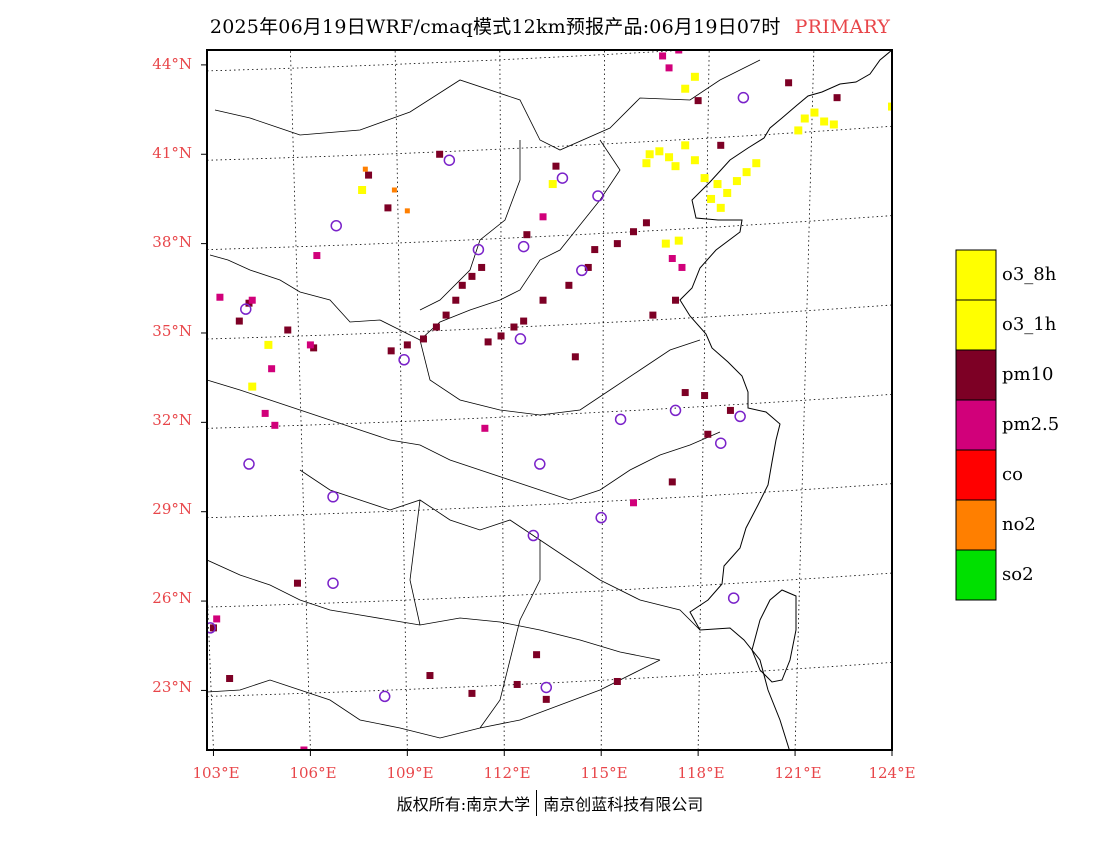 This screenshot has height=850, width=1100. I want to click on legend-label-pm10: pm10, so click(1028, 374).